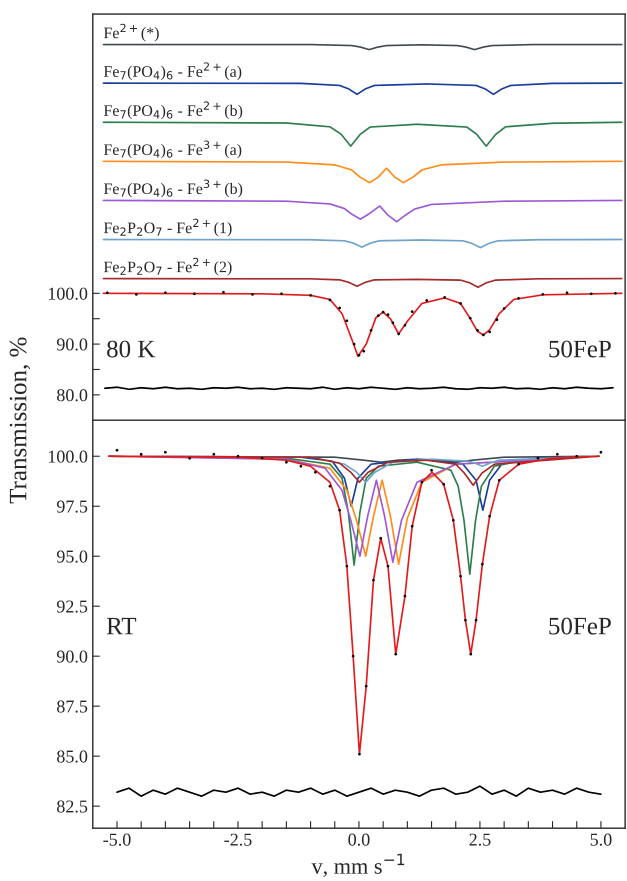 The width and height of the screenshot is (627, 881). I want to click on y-tick-label: 92.5, so click(72, 606).